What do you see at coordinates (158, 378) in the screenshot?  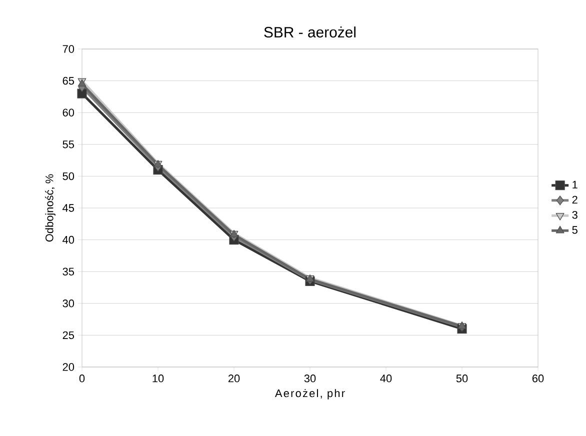 I see `x-tick-label: 10` at bounding box center [158, 378].